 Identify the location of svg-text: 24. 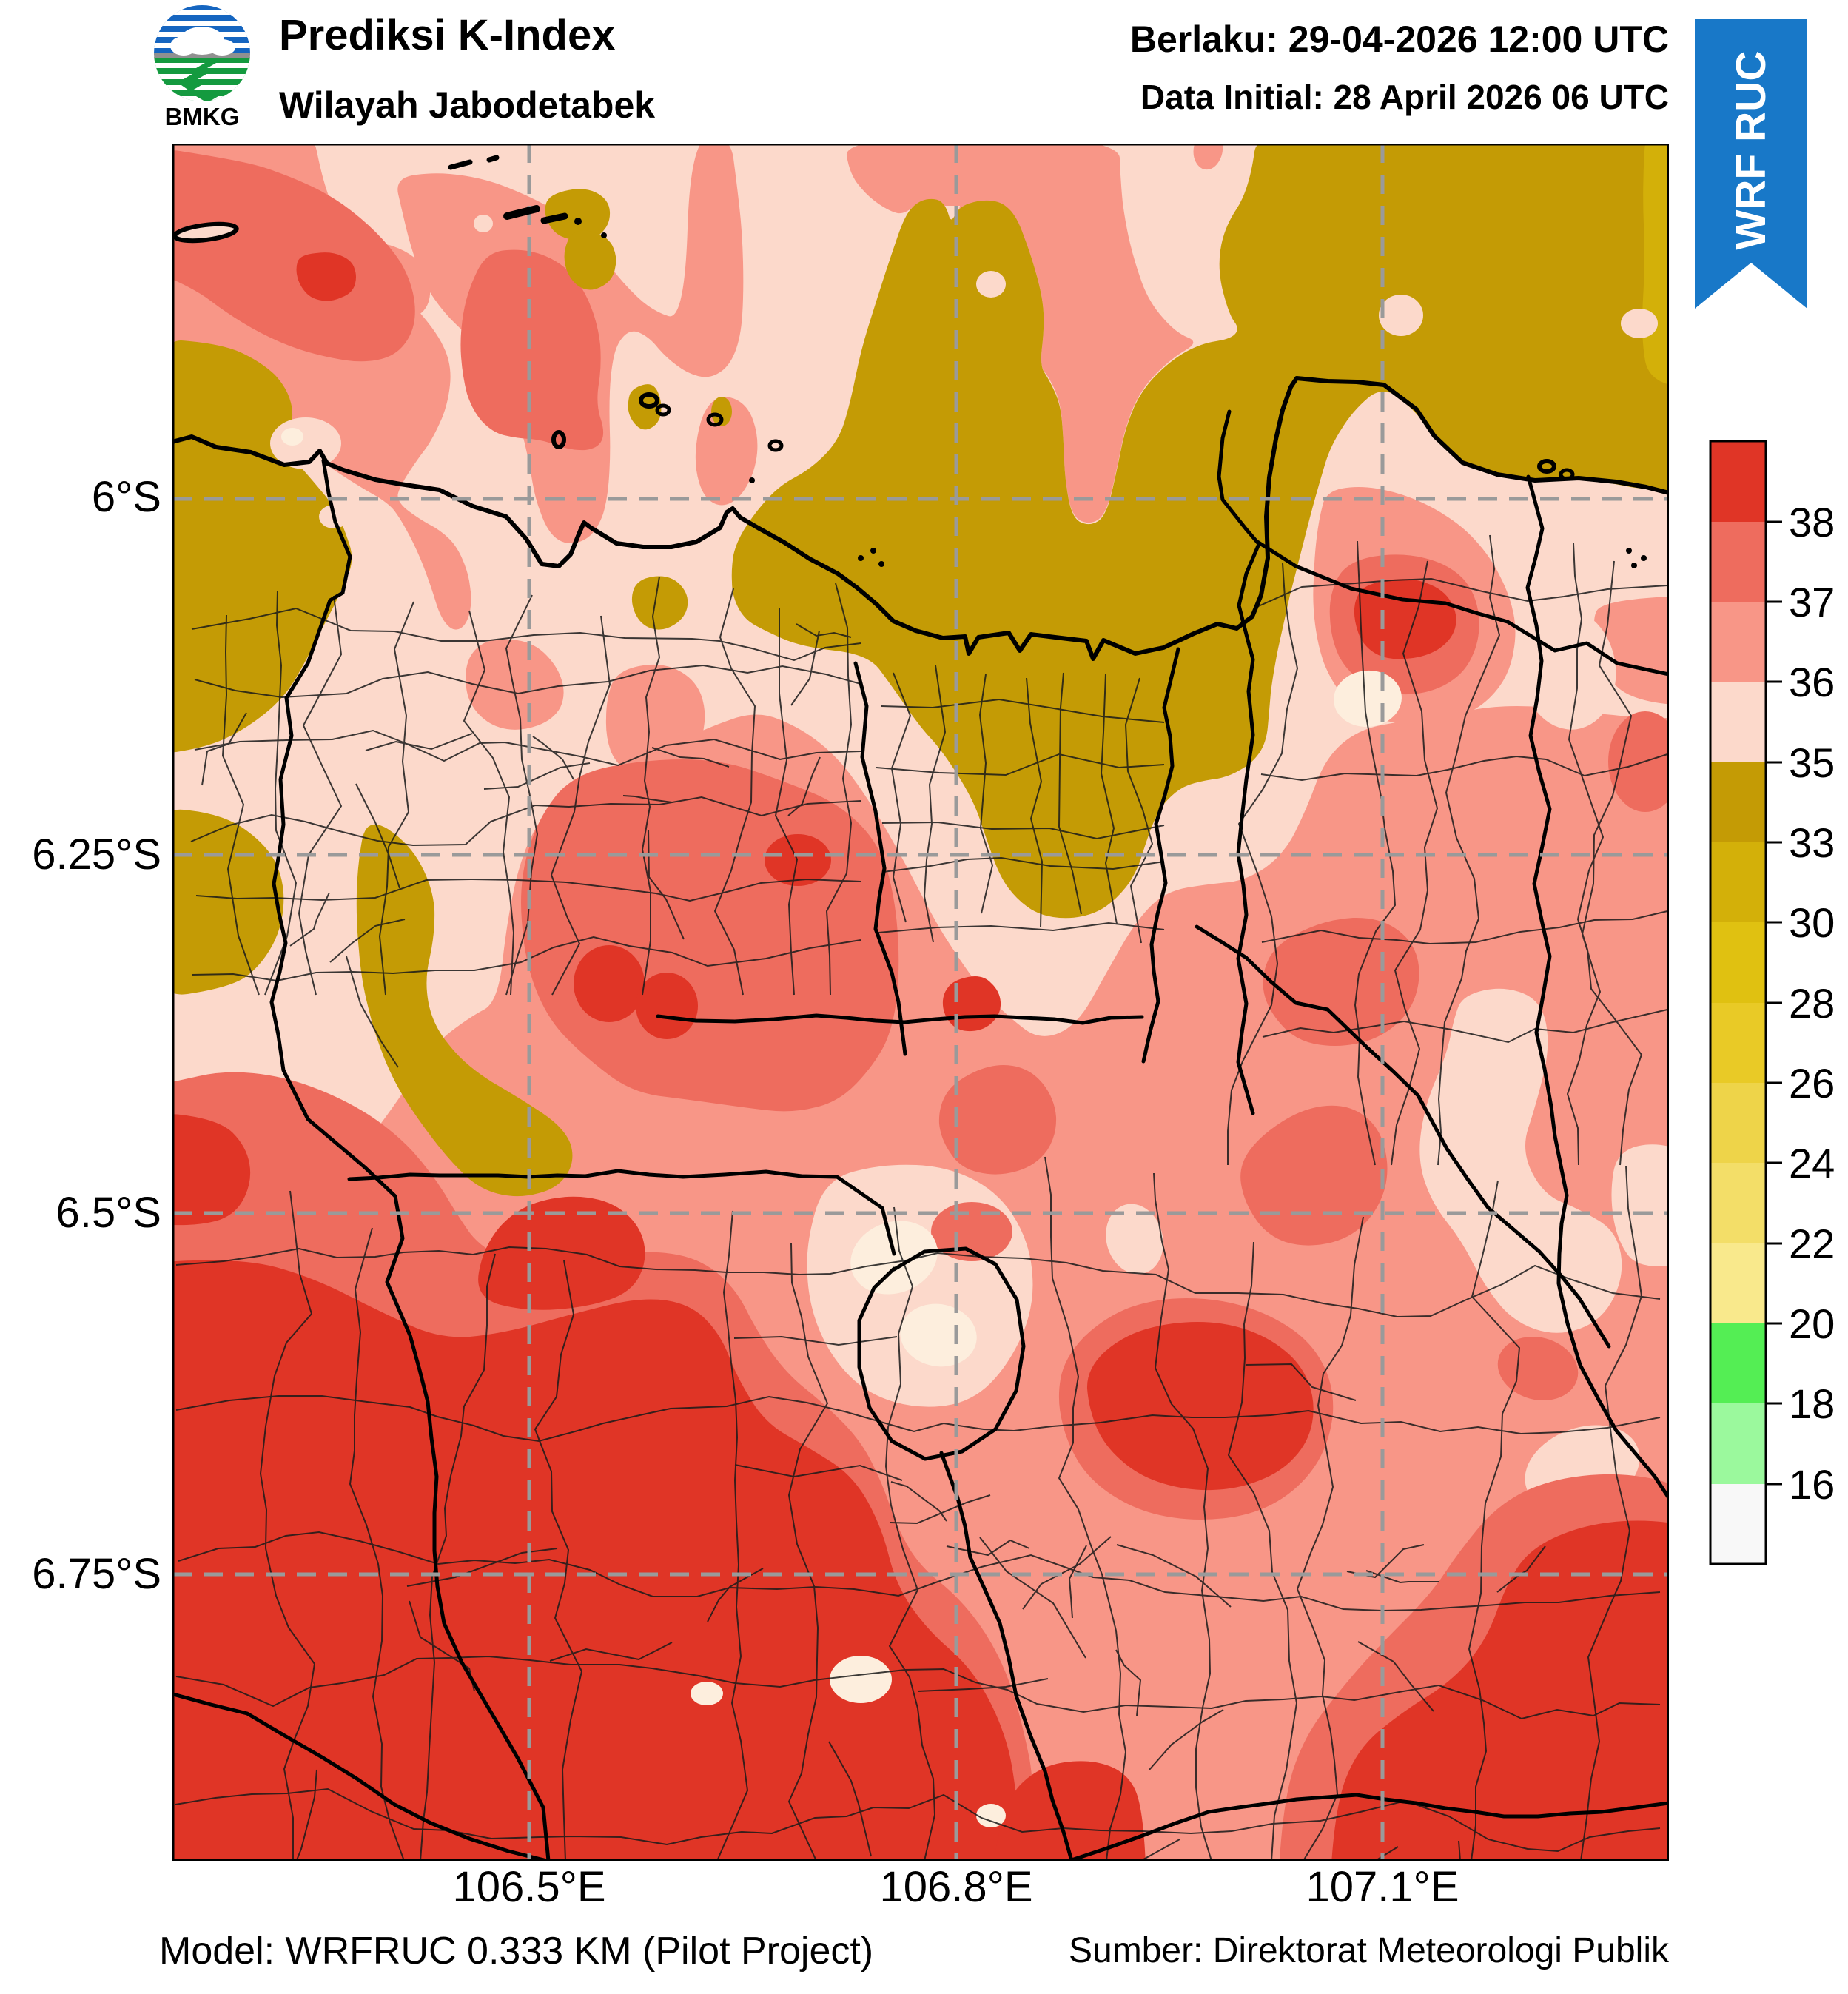
(1812, 1163).